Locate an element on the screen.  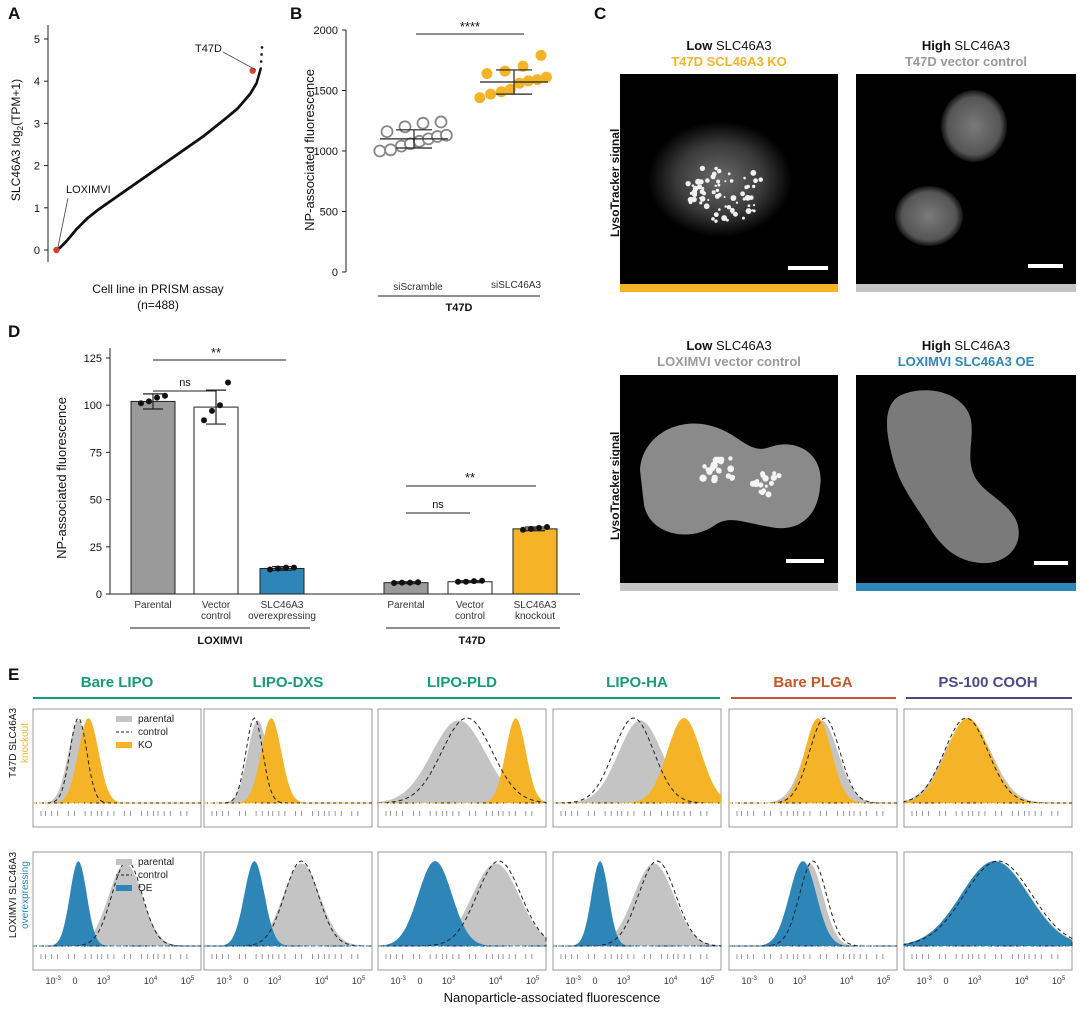
y-tick-label: 50 is located at coordinates (96, 501).